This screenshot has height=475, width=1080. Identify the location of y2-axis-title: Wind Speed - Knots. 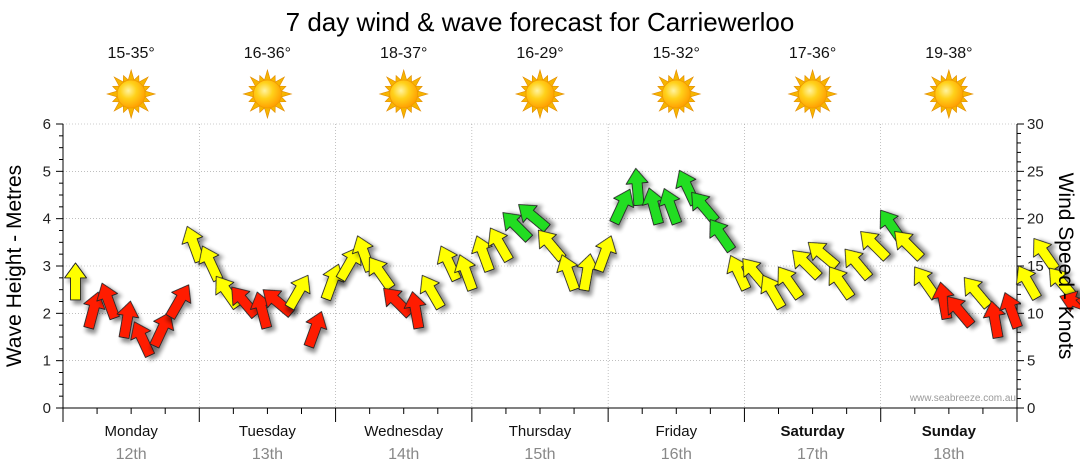
(1065, 266).